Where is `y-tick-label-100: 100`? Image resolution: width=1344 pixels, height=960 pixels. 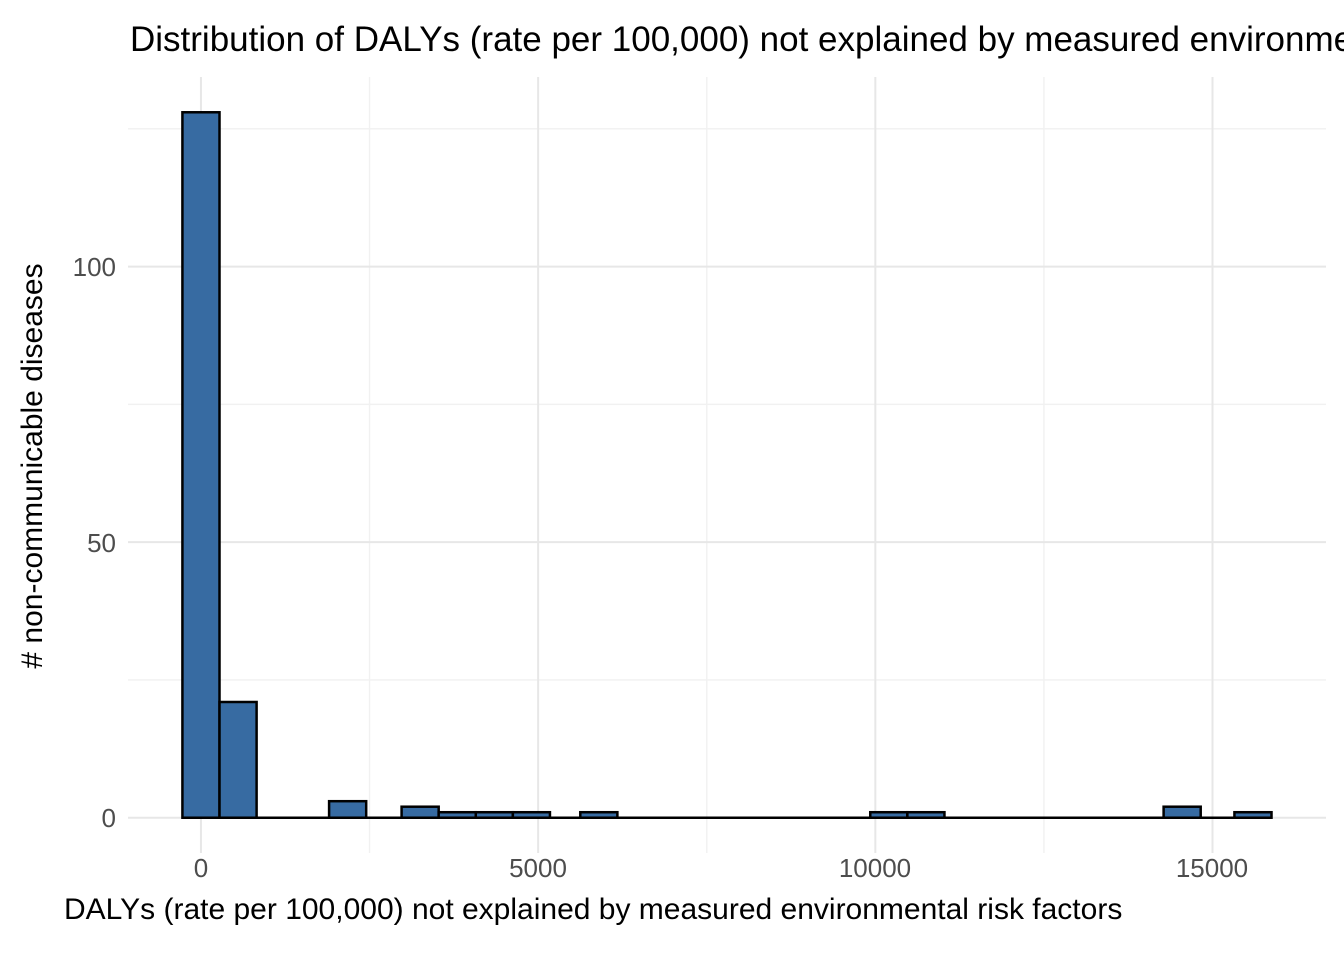
y-tick-label-100: 100 is located at coordinates (94, 267).